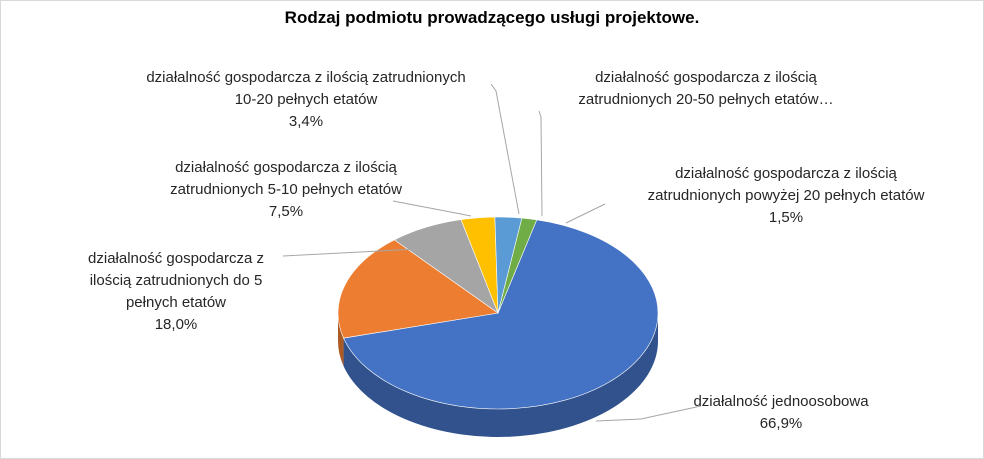 The image size is (984, 459). Describe the element at coordinates (781, 401) in the screenshot. I see `data-label-line: działalność jednoosobowa` at that location.